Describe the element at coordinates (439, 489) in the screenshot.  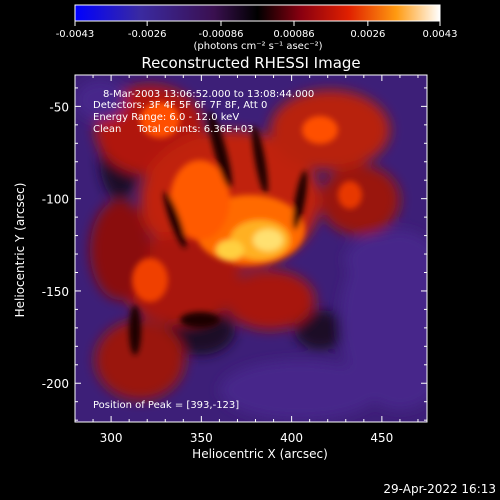
I see `timestamp: 29-Apr-2022 16:13` at that location.